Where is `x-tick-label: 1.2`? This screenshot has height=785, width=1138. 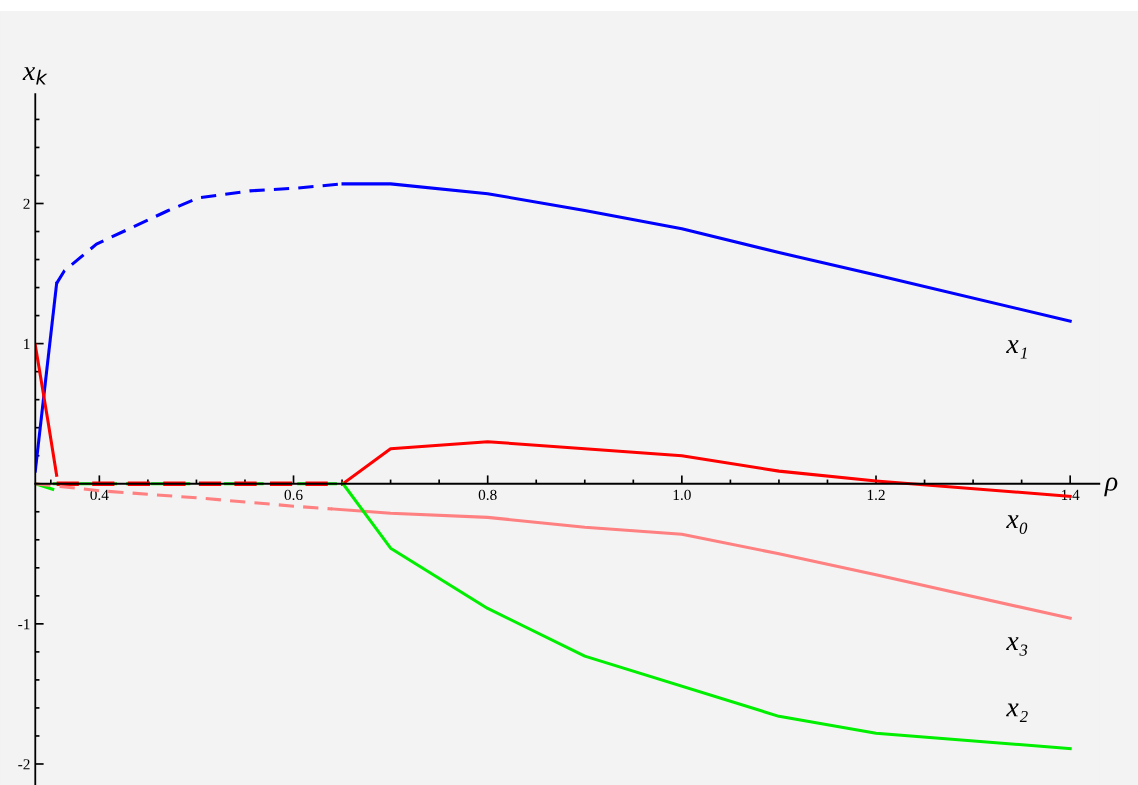
x-tick-label: 1.2 is located at coordinates (876, 495).